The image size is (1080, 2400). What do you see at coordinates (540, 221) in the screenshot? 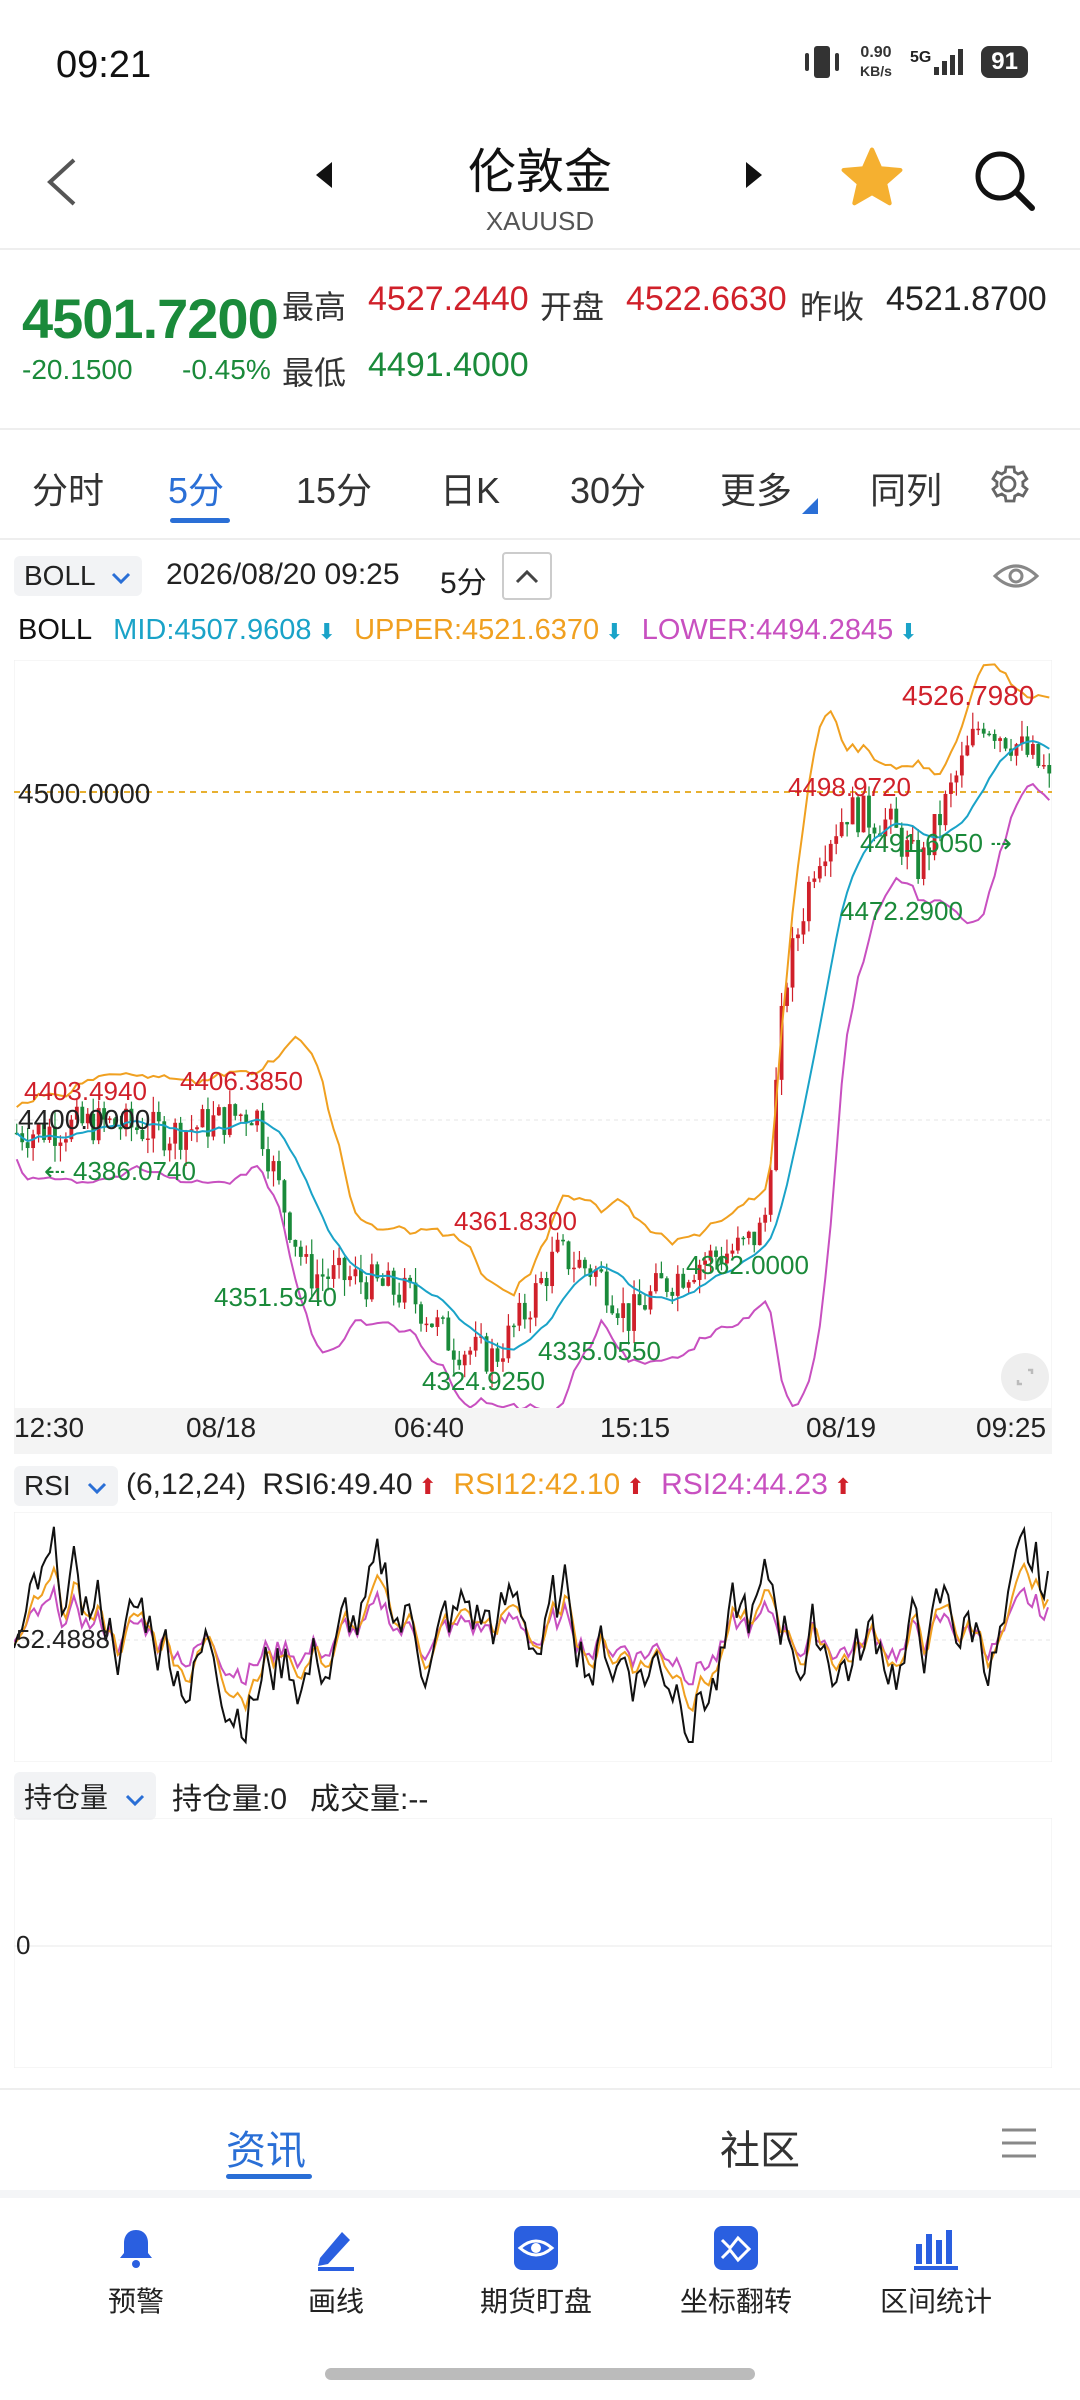
I see `instrument-symbol: XAUUSD` at bounding box center [540, 221].